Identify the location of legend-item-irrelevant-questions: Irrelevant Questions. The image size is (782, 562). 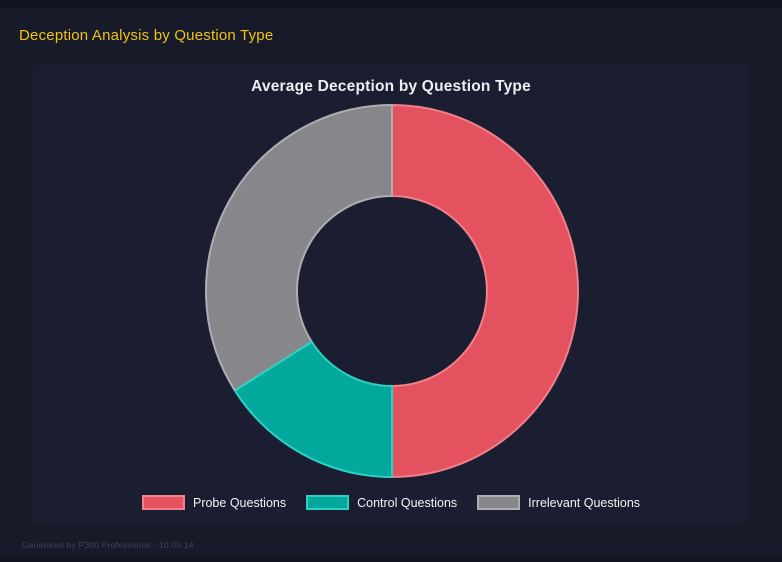
(558, 502).